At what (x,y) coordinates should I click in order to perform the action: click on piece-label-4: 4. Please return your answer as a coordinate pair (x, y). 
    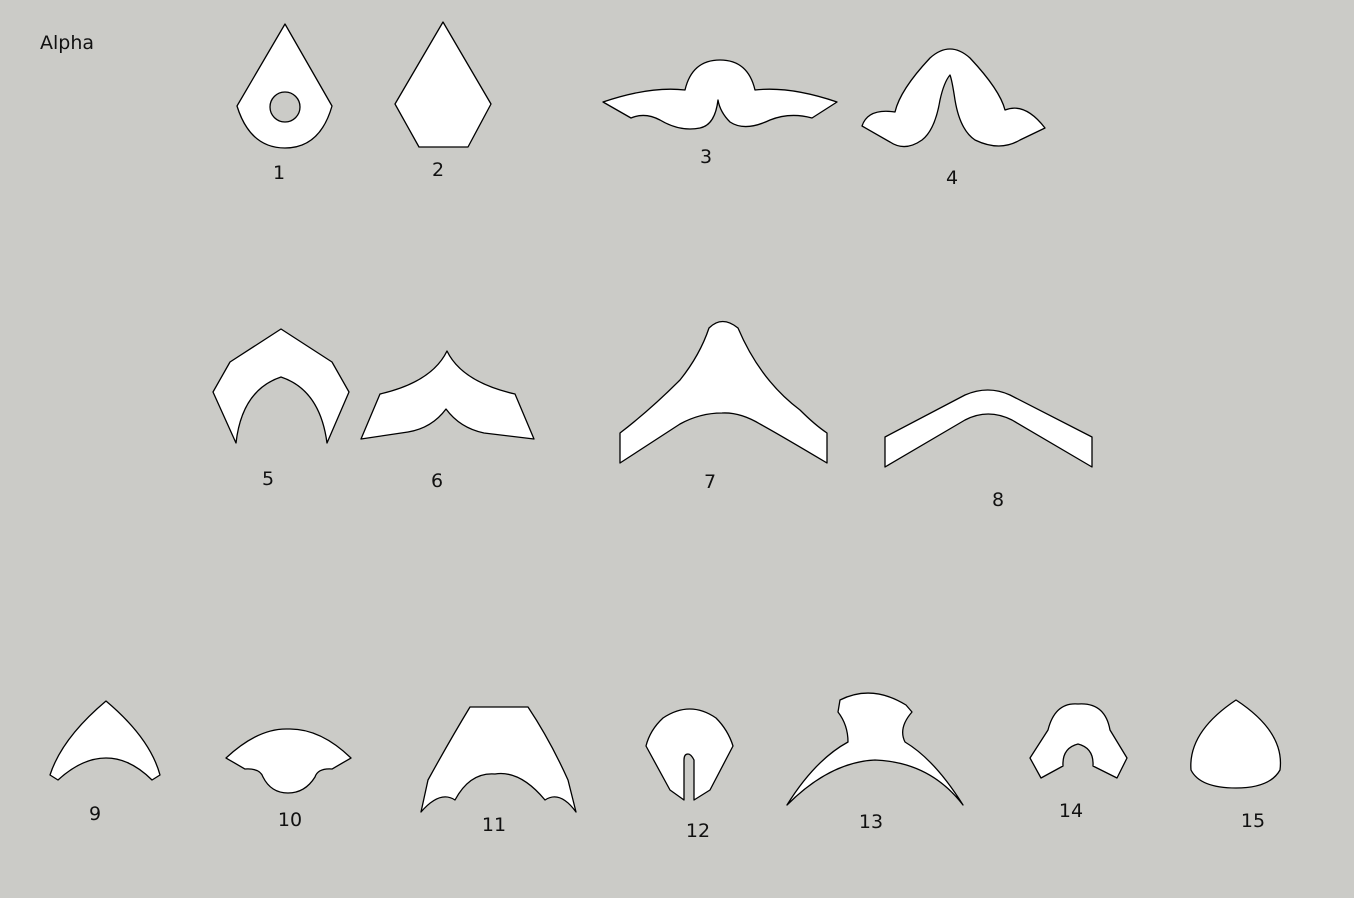
    Looking at the image, I should click on (952, 178).